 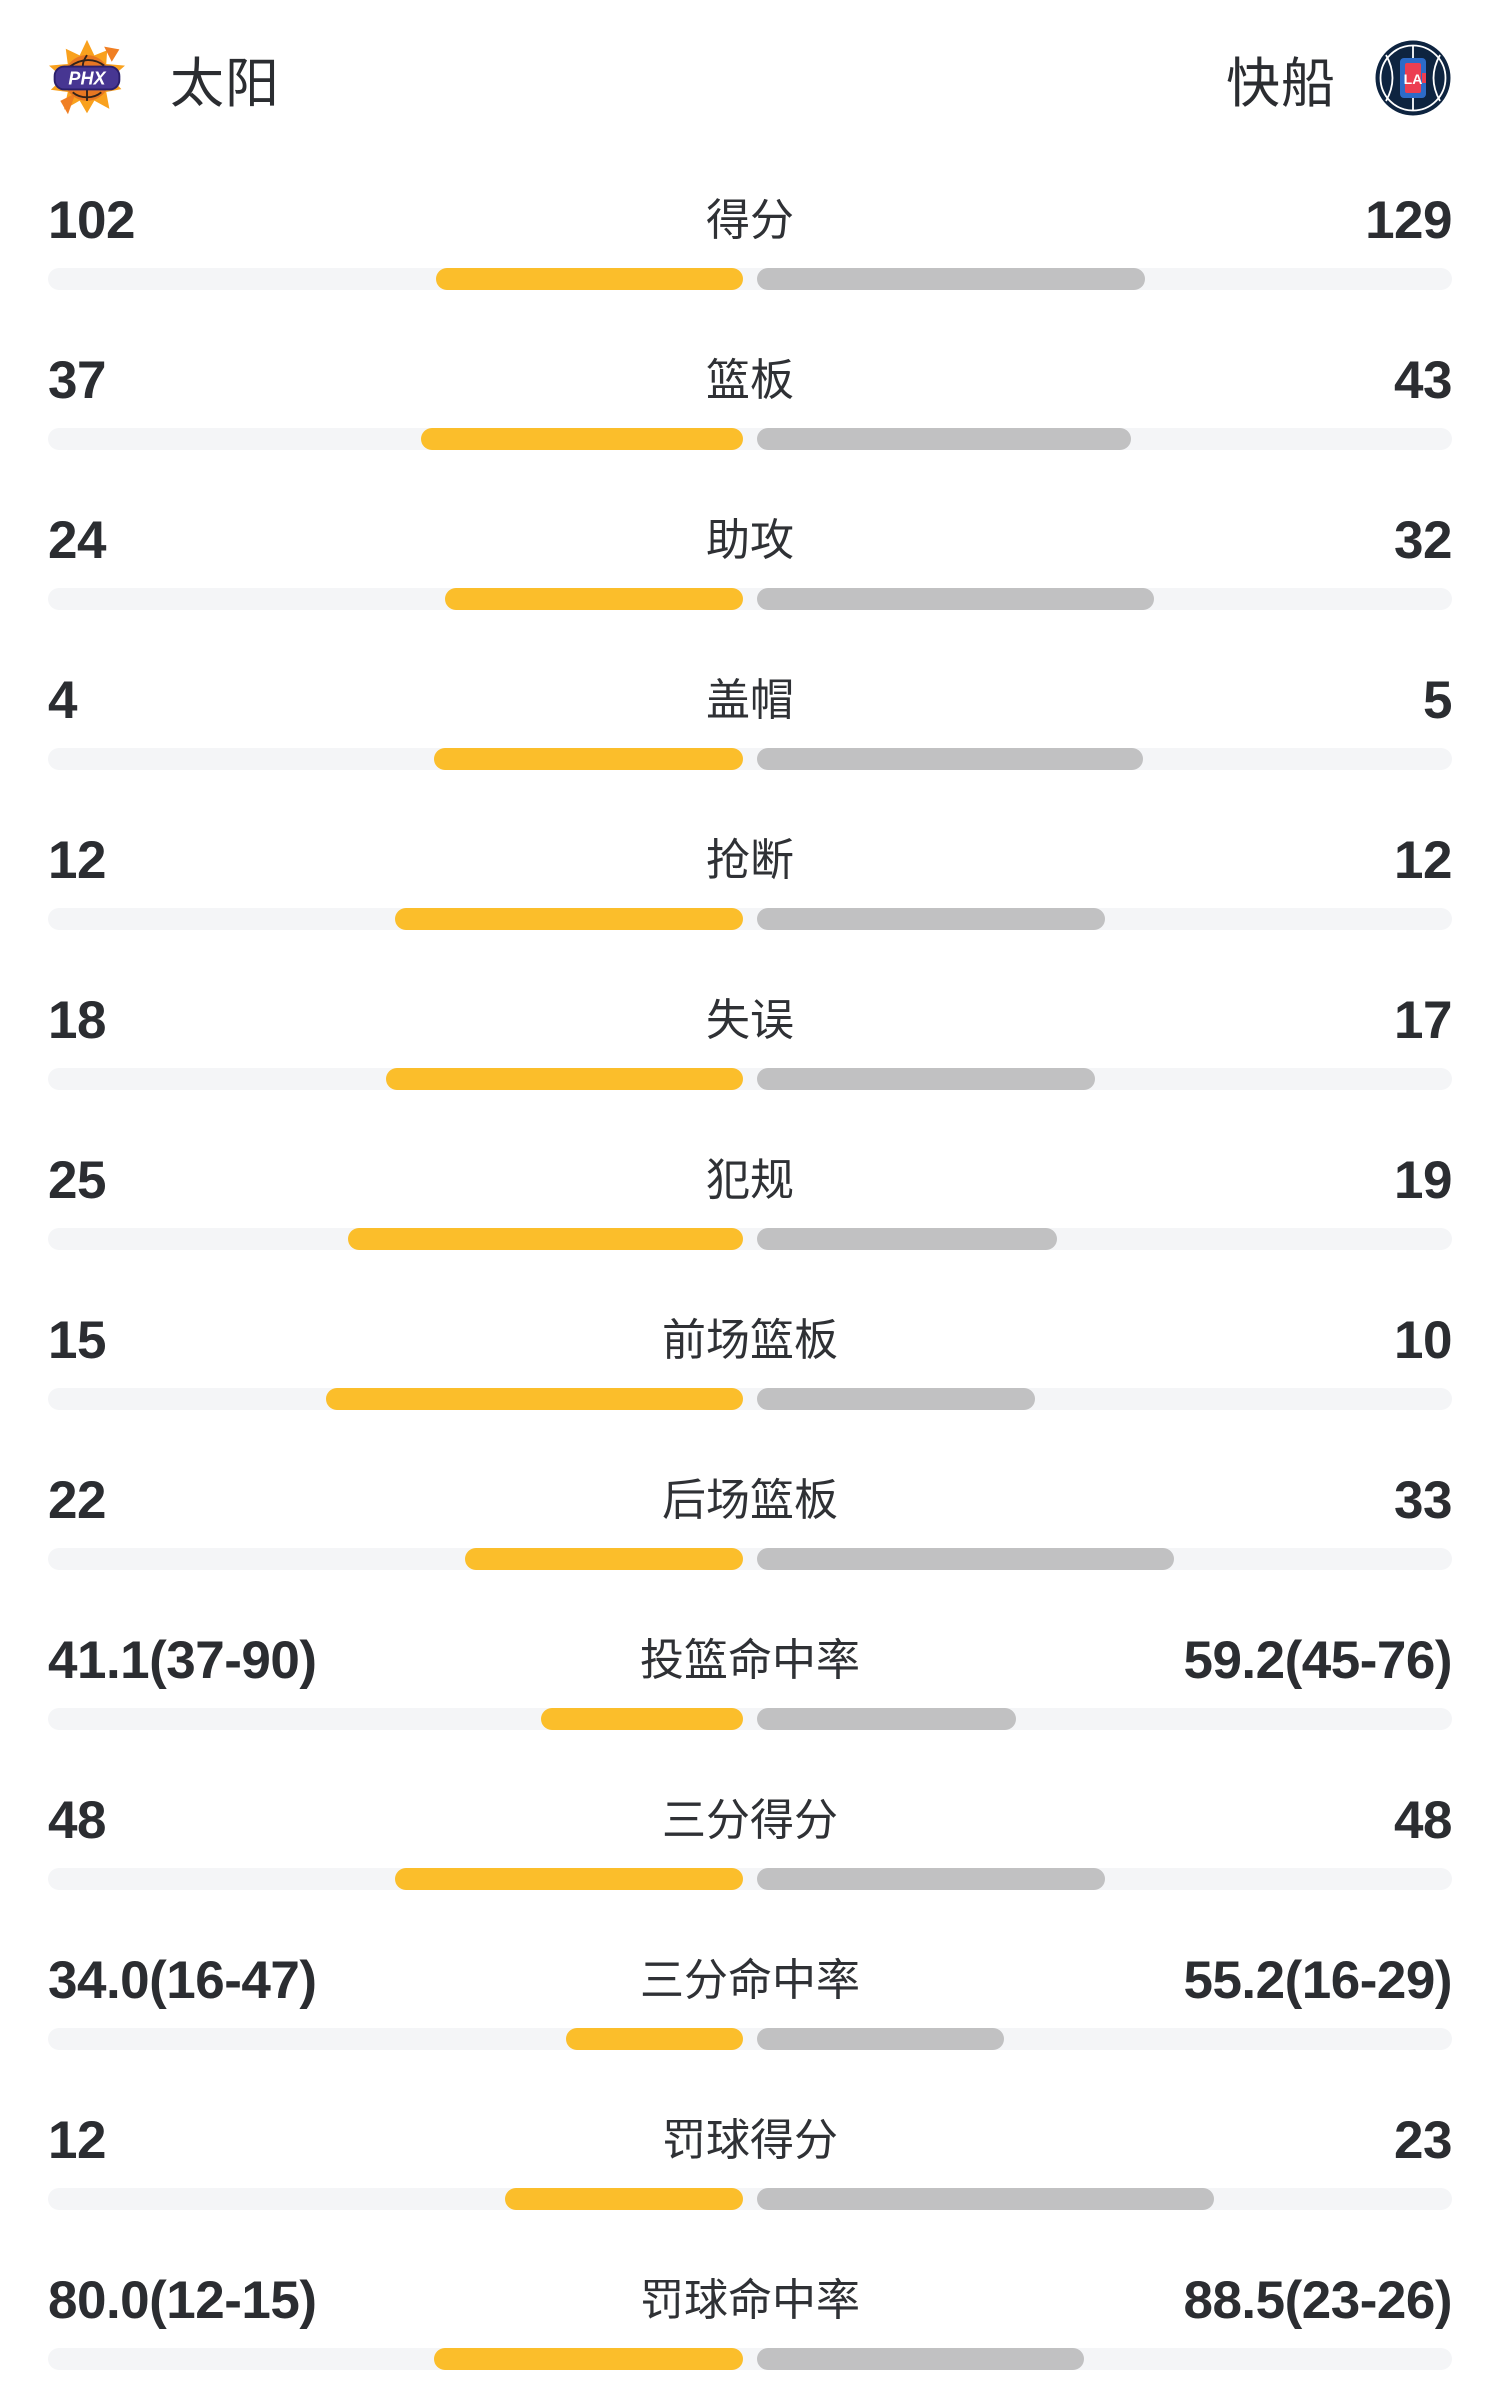 I want to click on matchup-header: PHX 太阳 快船 LA, so click(x=750, y=59).